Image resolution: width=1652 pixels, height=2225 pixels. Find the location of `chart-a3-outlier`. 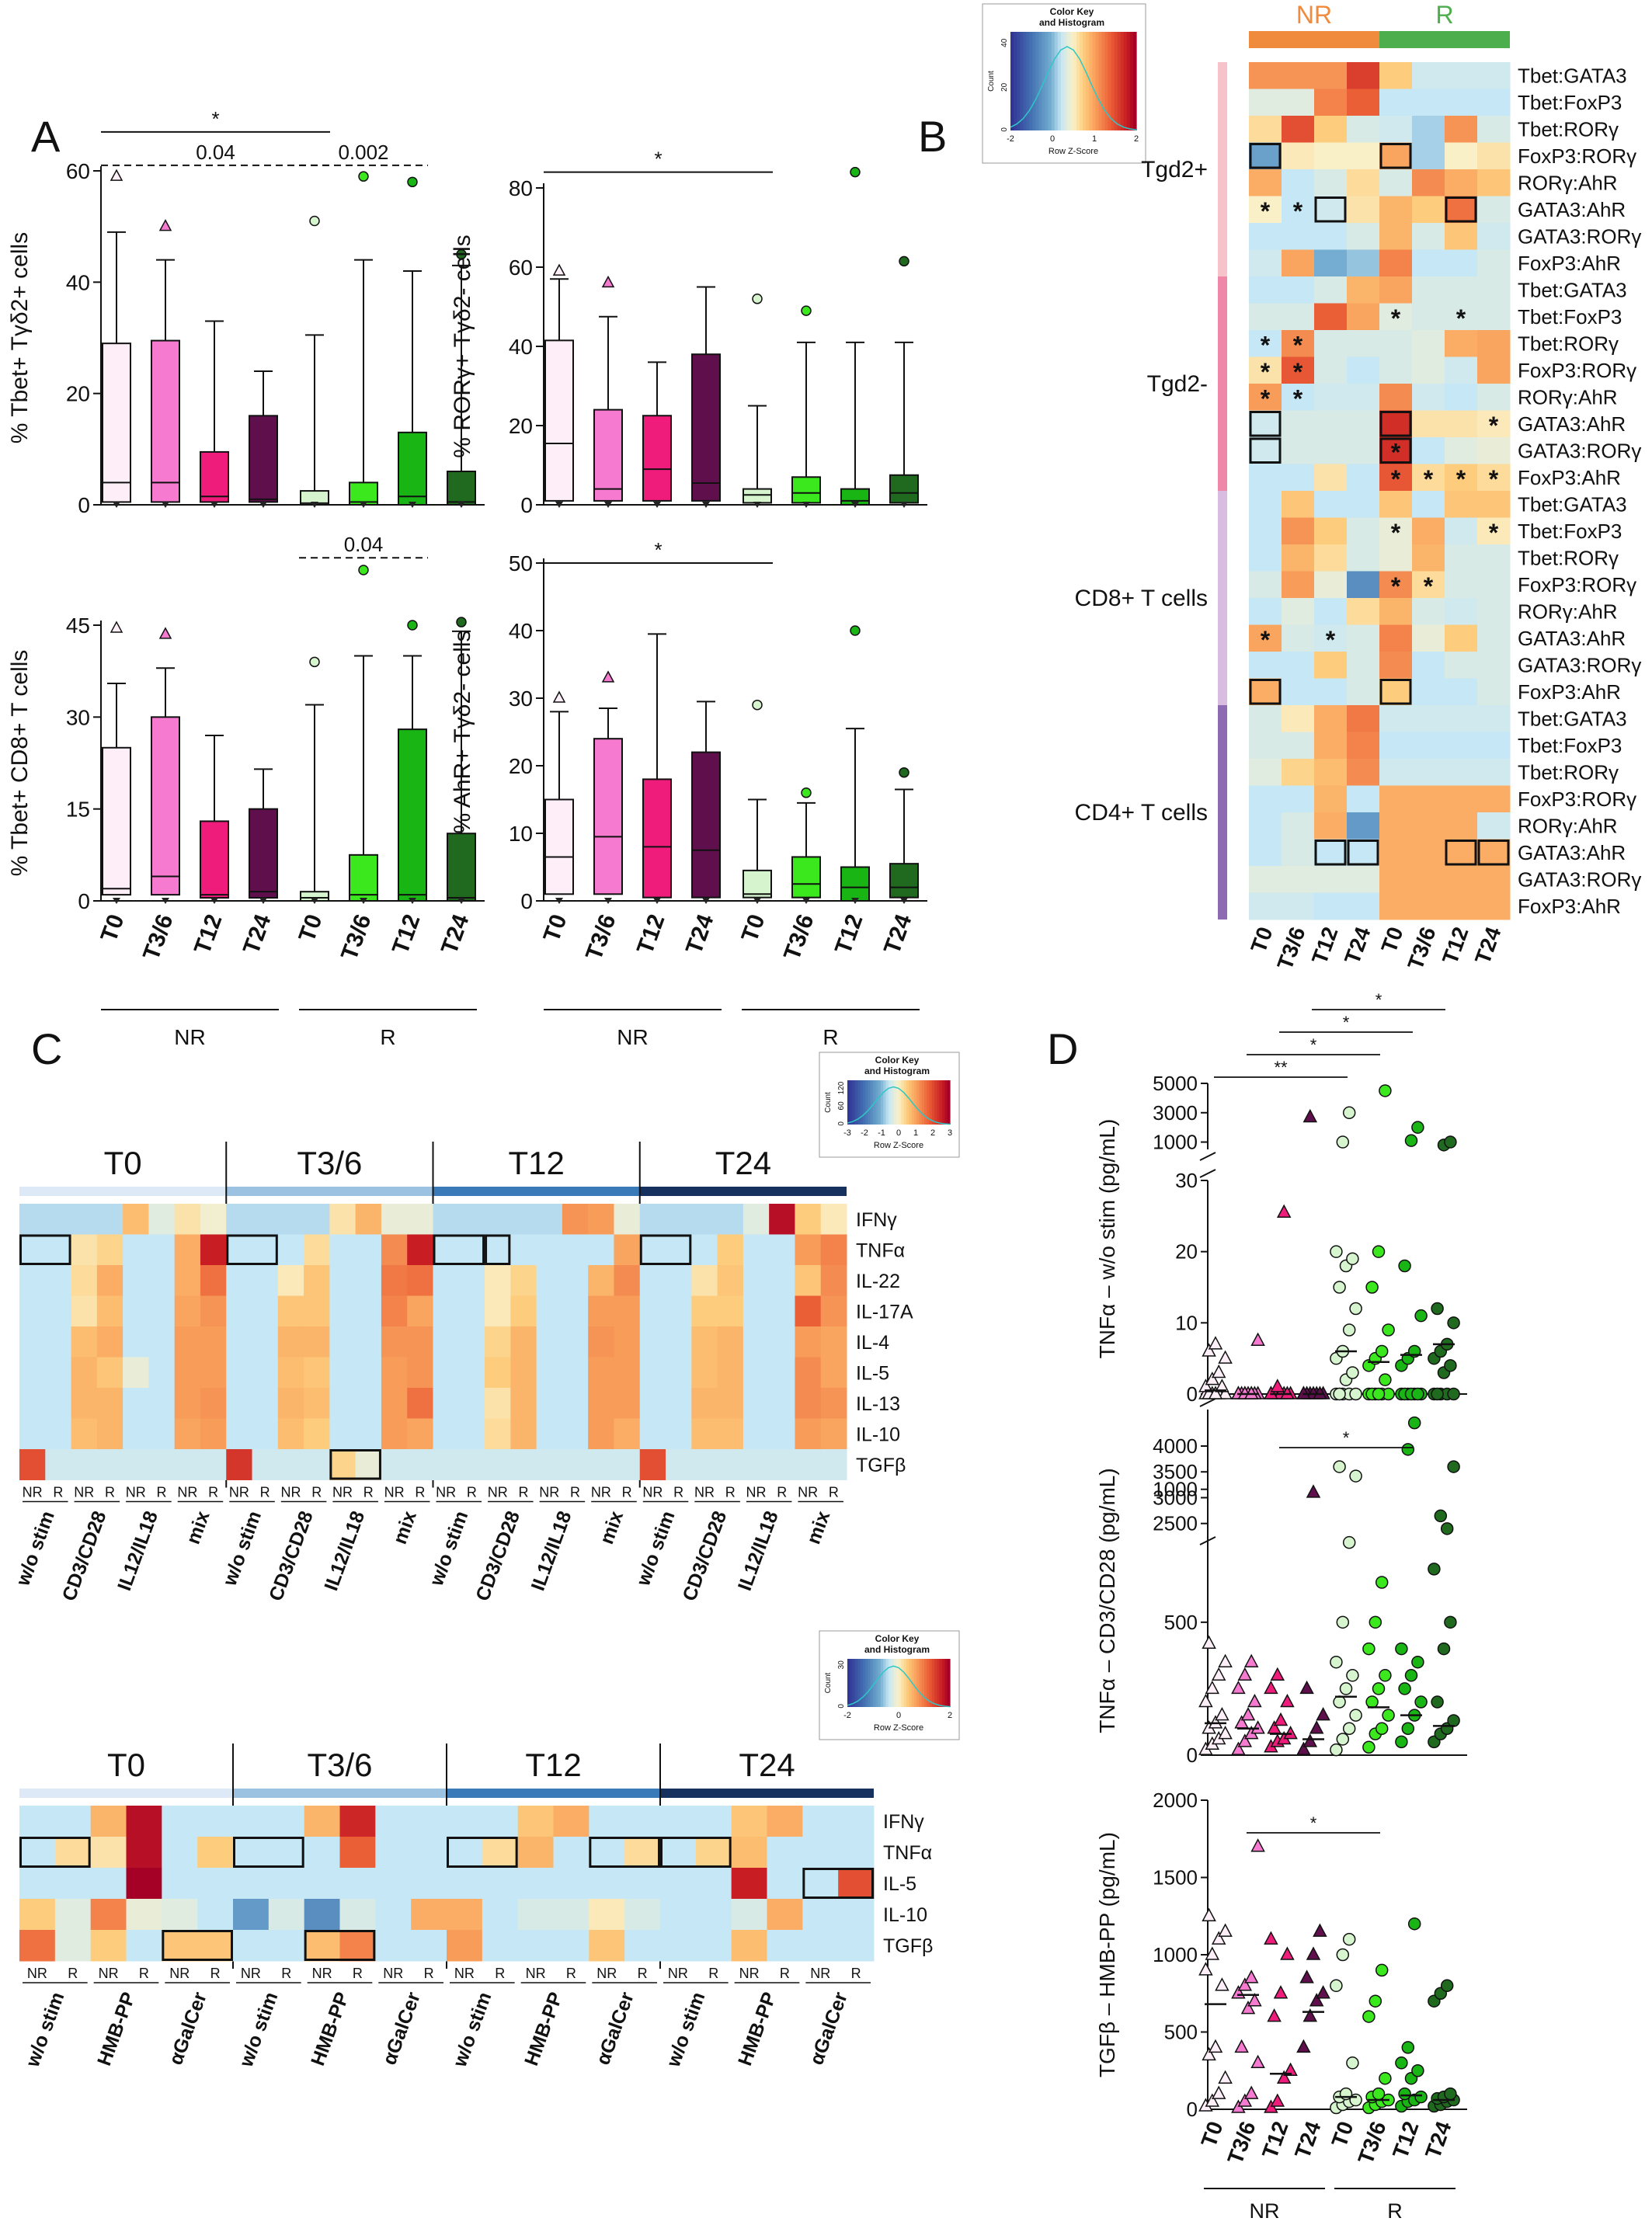

chart-a3-outlier is located at coordinates (413, 625).